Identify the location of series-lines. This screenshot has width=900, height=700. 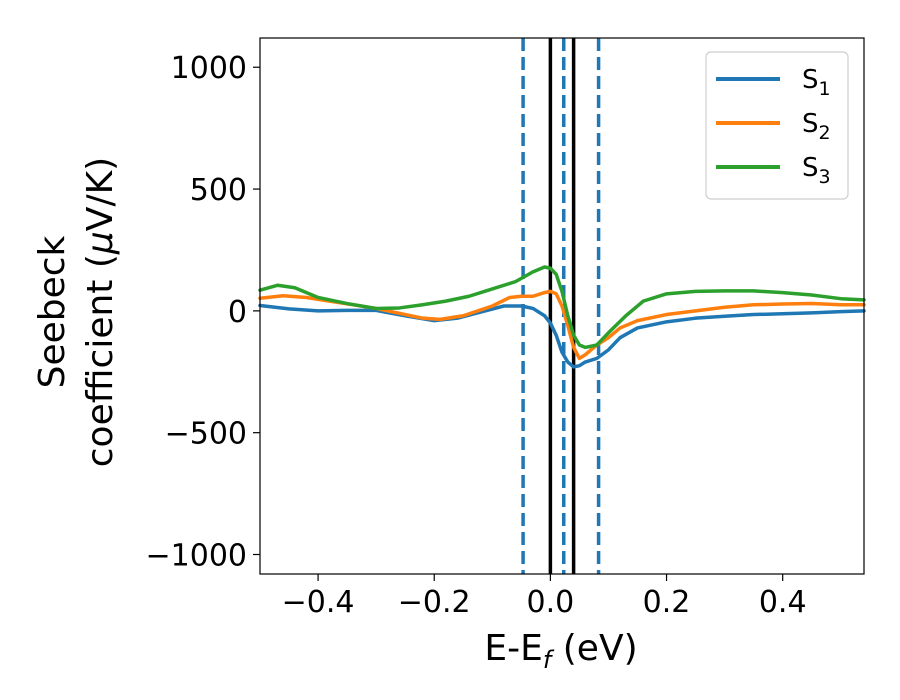
(562, 317).